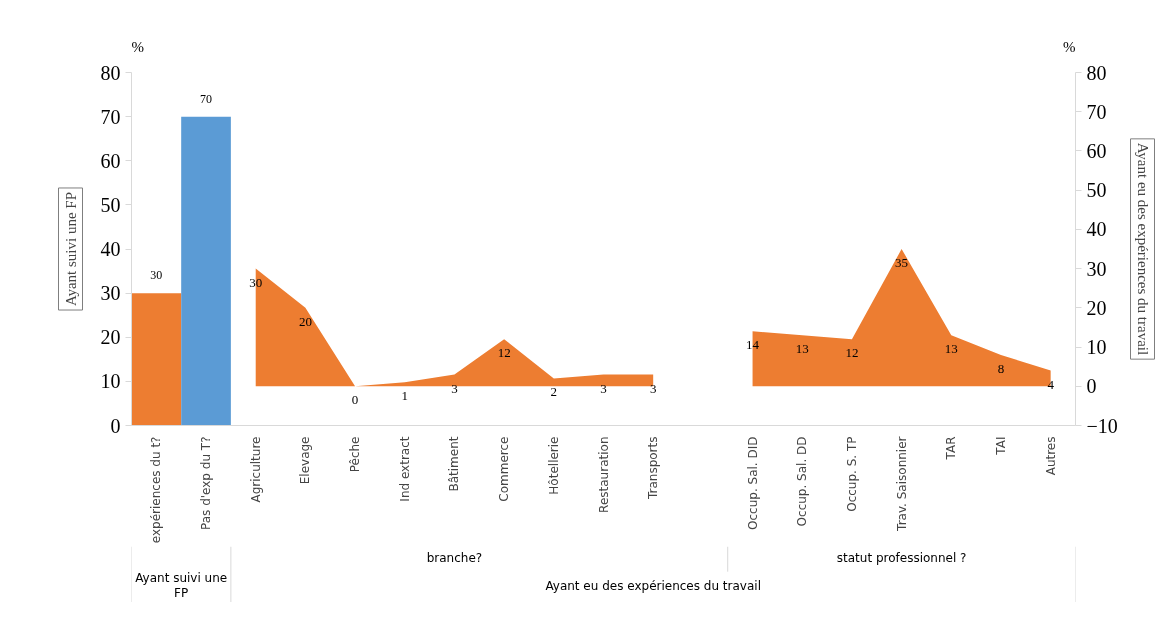  What do you see at coordinates (1051, 384) in the screenshot?
I see `data-label: 4` at bounding box center [1051, 384].